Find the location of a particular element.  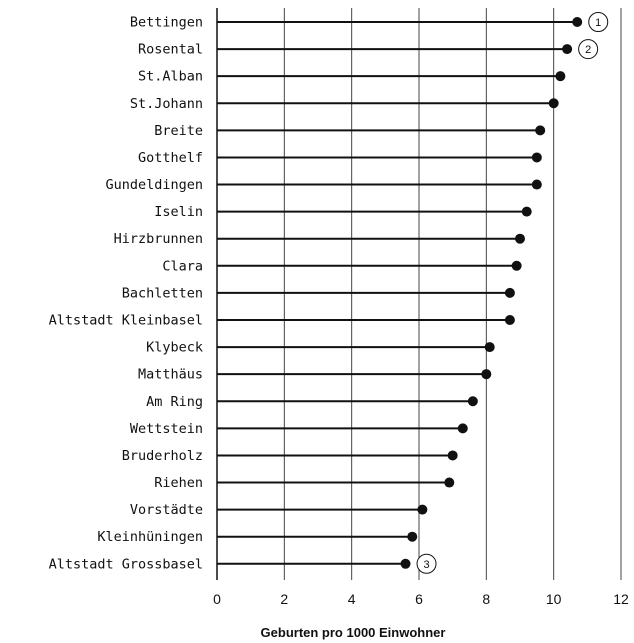

category-label: Kleinhüningen is located at coordinates (150, 537).